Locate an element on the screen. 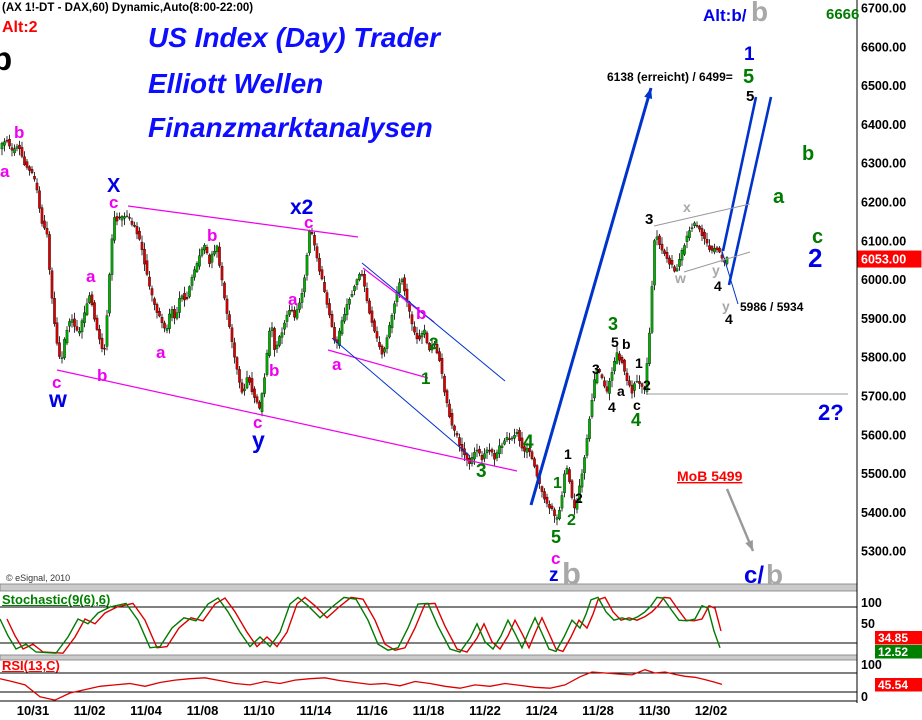 This screenshot has width=922, height=720. rsi-pane-label: RSI(13,C) is located at coordinates (31, 665).